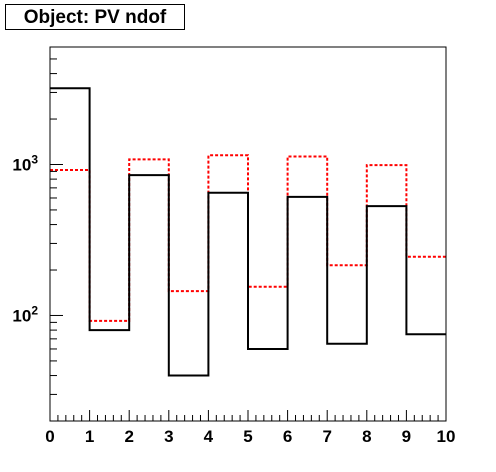 The height and width of the screenshot is (472, 496). I want to click on x-tick-label: 7, so click(326, 436).